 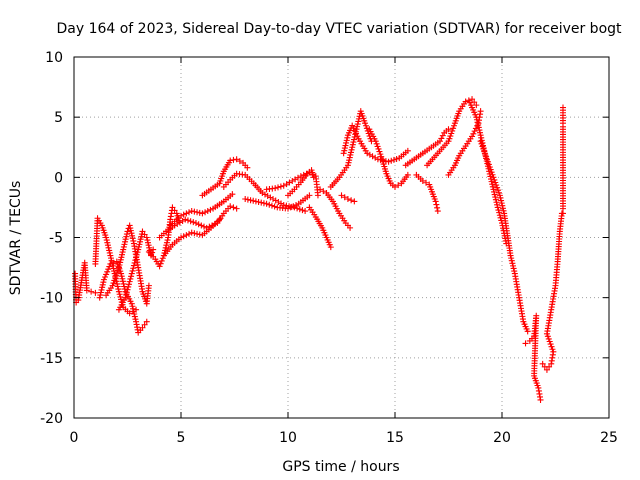 What do you see at coordinates (74, 438) in the screenshot?
I see `x-tick-label: 0` at bounding box center [74, 438].